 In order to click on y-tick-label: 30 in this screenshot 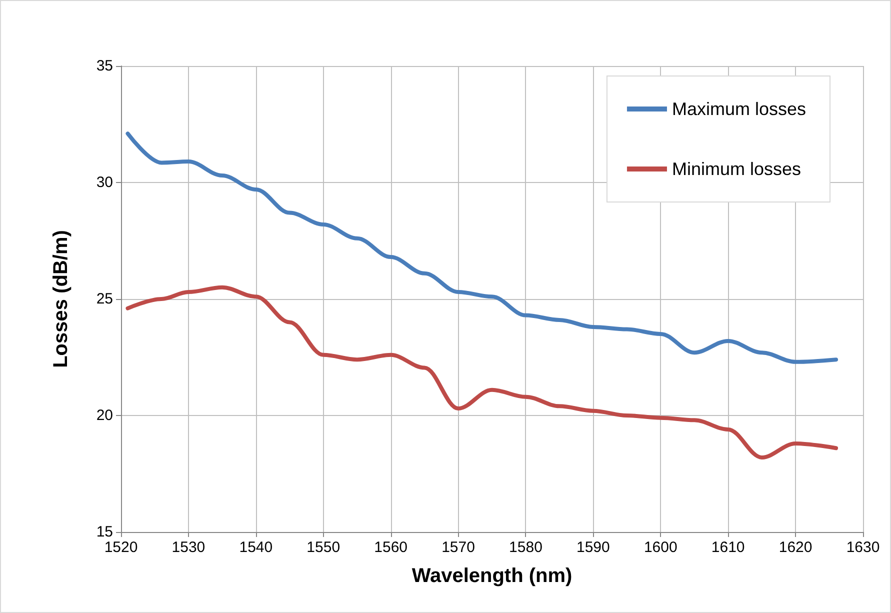, I will do `click(104, 182)`.